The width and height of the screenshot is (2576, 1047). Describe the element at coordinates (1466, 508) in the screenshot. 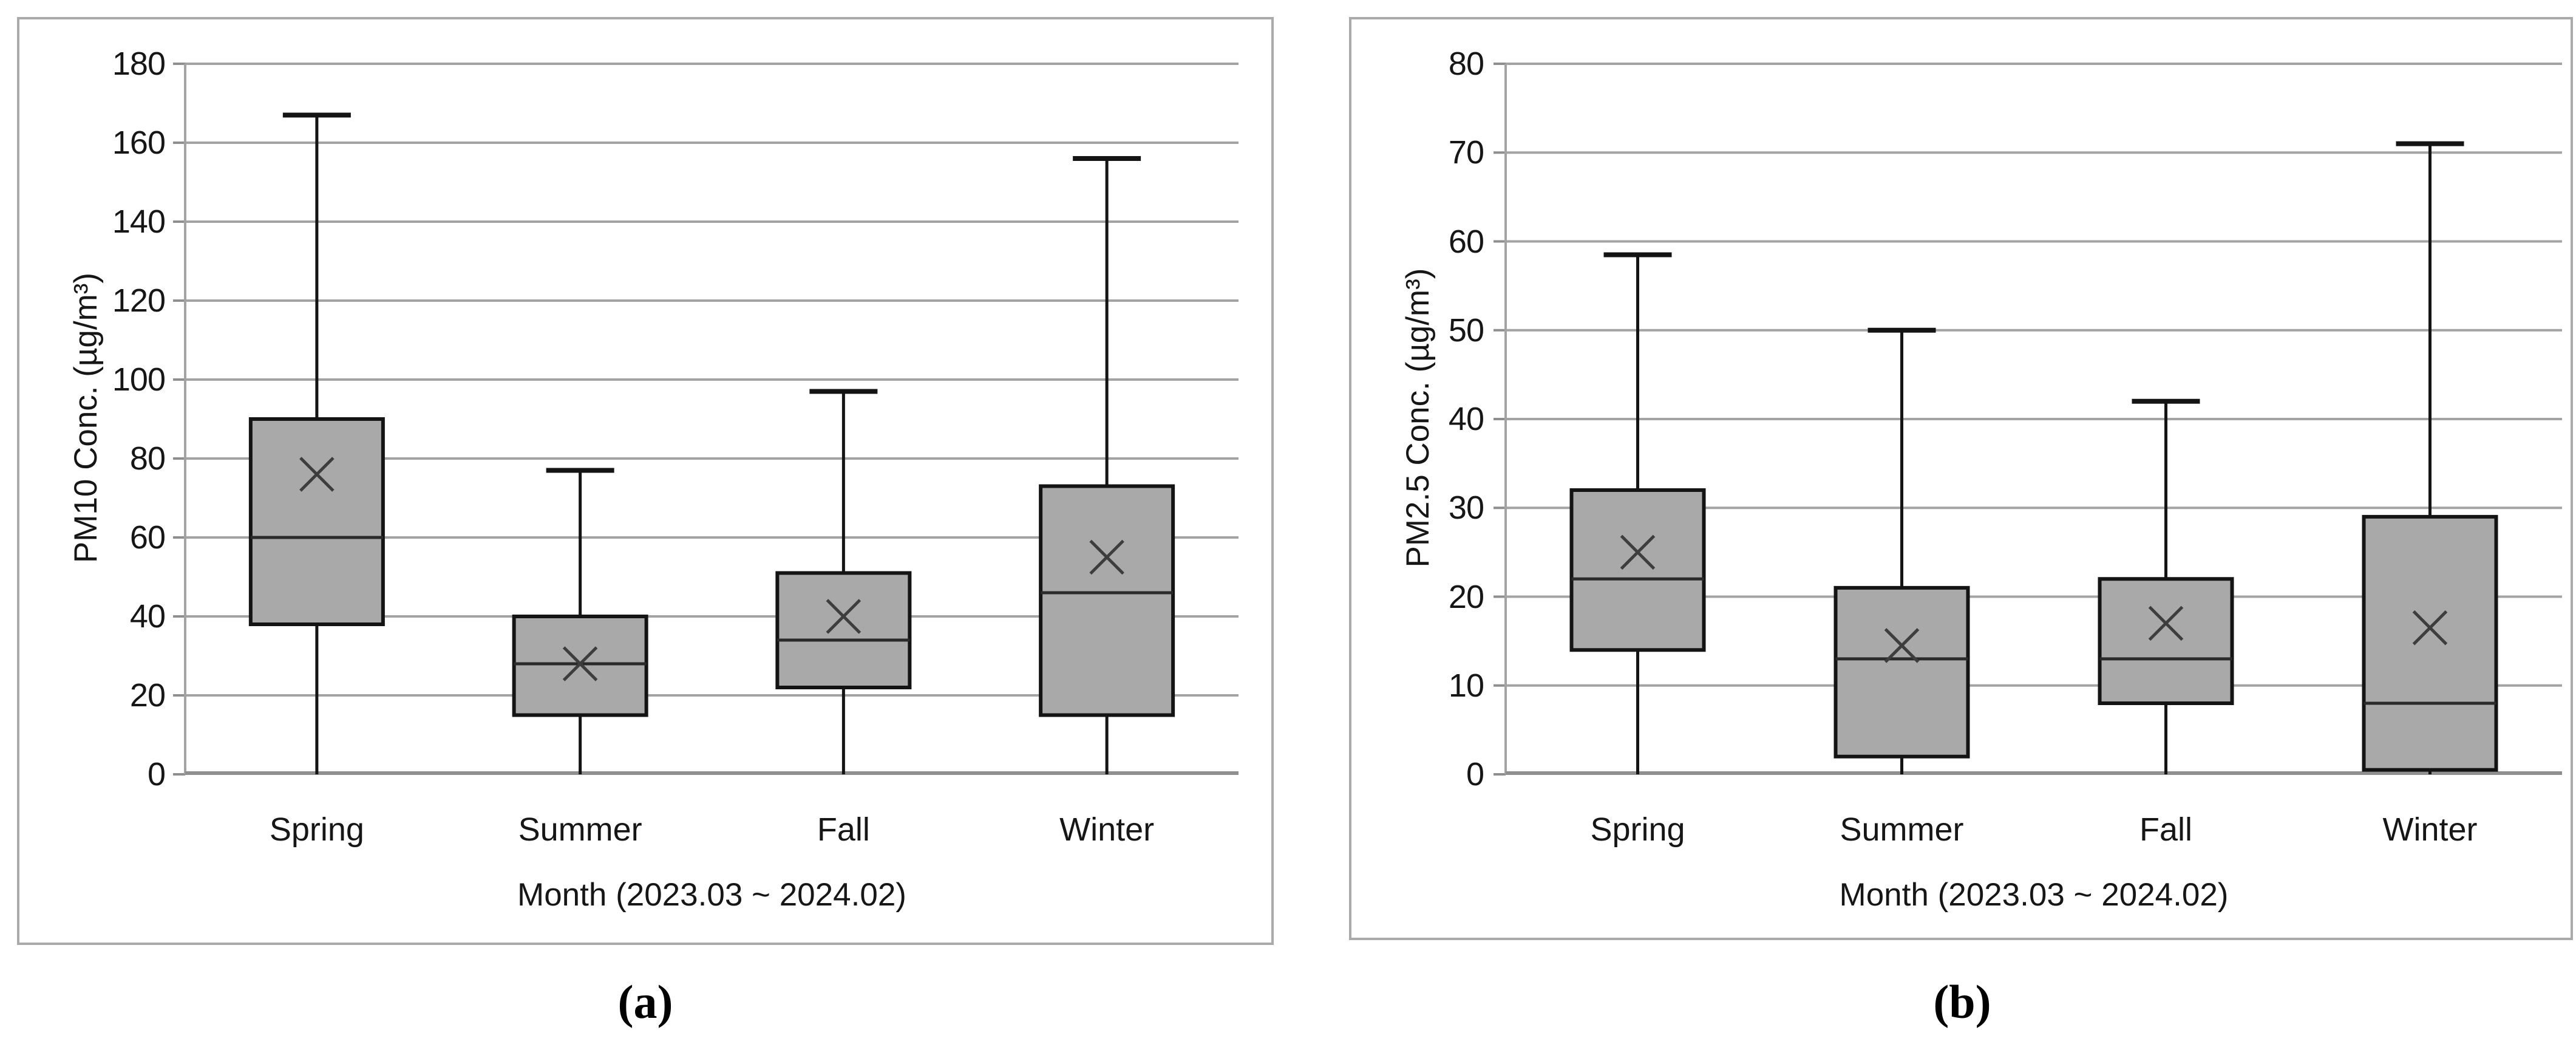

I see `y-tick-label: 30` at that location.